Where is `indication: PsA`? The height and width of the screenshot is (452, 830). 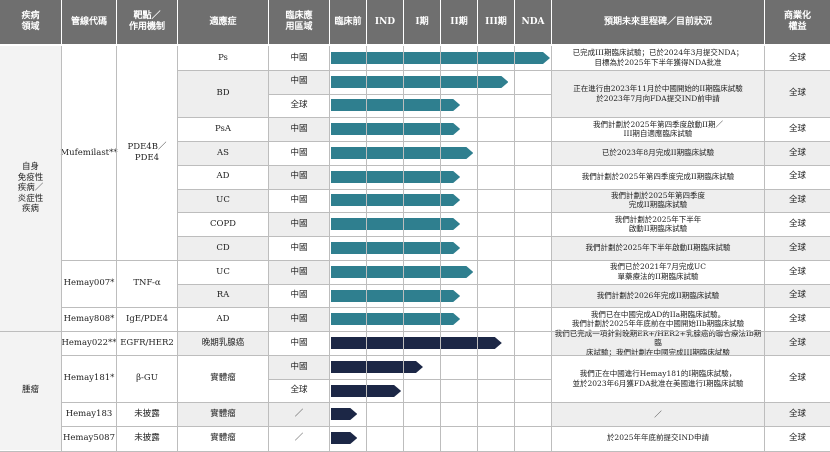
indication: PsA is located at coordinates (223, 128).